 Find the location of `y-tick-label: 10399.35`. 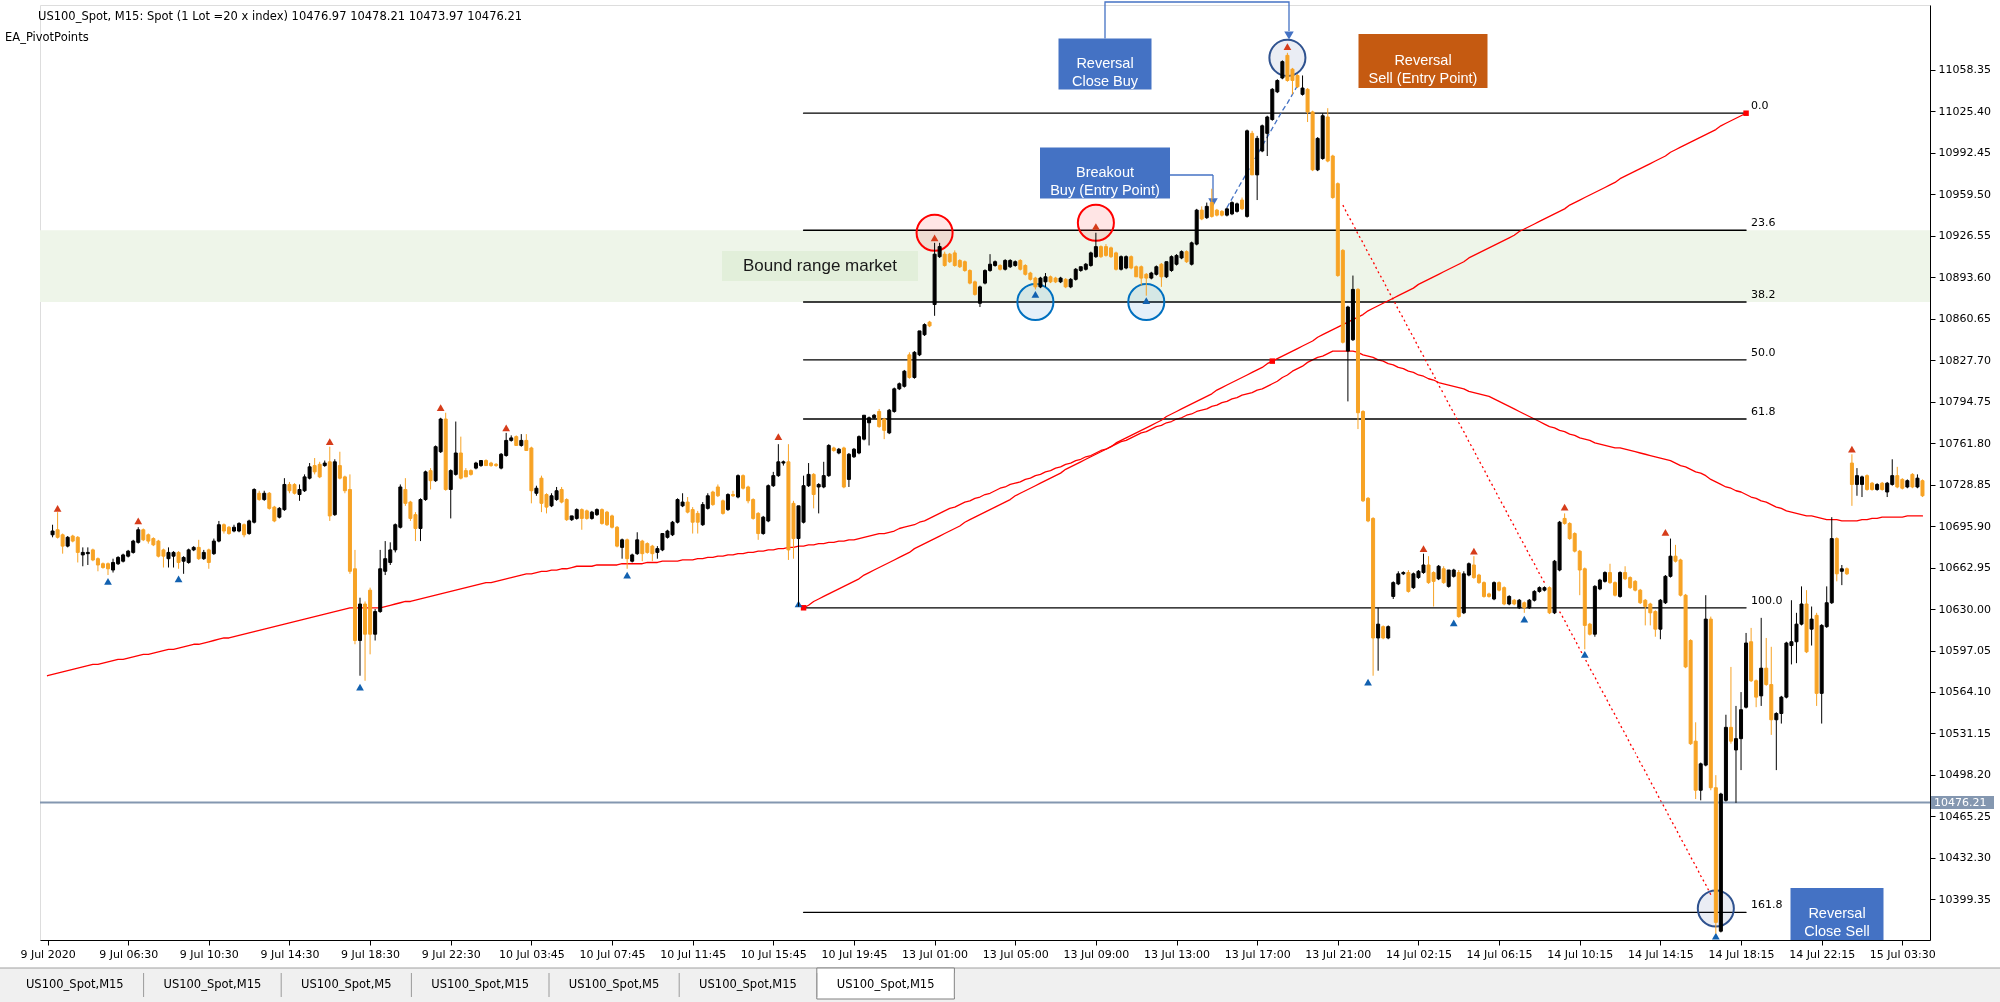

y-tick-label: 10399.35 is located at coordinates (1964, 899).